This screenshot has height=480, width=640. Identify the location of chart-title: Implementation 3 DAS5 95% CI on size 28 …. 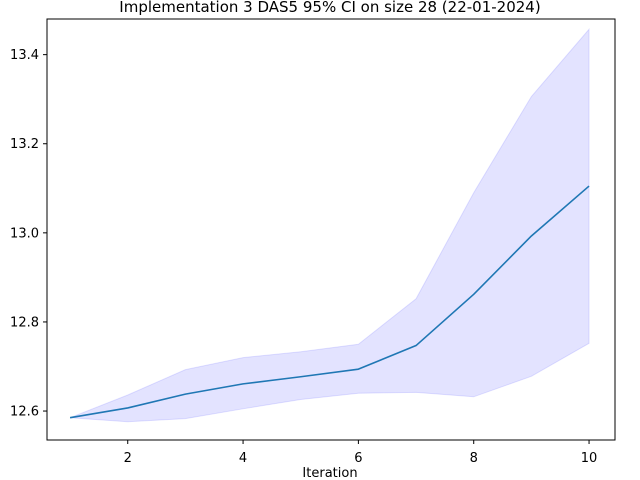
(329, 8).